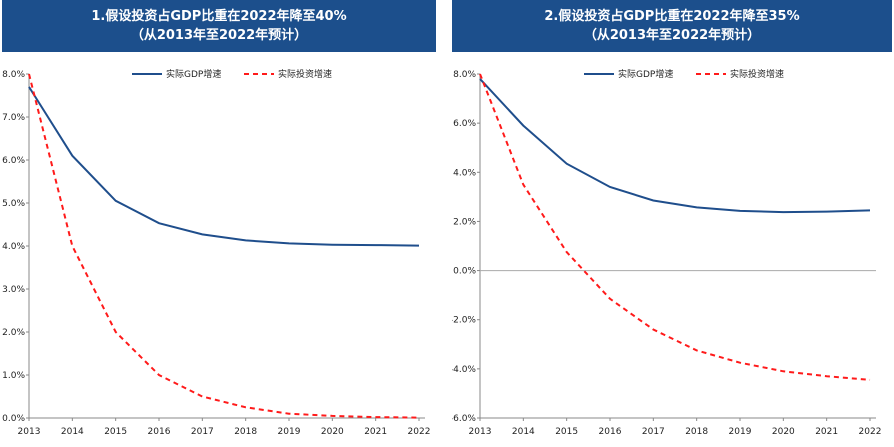 The height and width of the screenshot is (447, 894). I want to click on chart-subtitle-1: （从2013年至2022年预计）, so click(219, 35).